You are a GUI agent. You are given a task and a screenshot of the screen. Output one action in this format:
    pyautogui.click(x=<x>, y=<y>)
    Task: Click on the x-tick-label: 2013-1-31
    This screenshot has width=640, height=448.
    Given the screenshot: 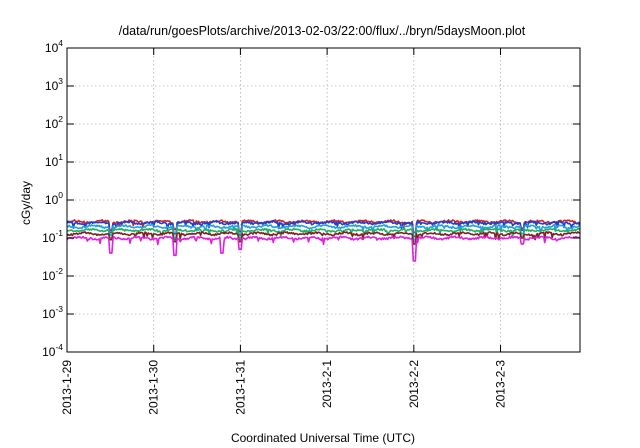 What is the action you would take?
    pyautogui.click(x=240, y=387)
    